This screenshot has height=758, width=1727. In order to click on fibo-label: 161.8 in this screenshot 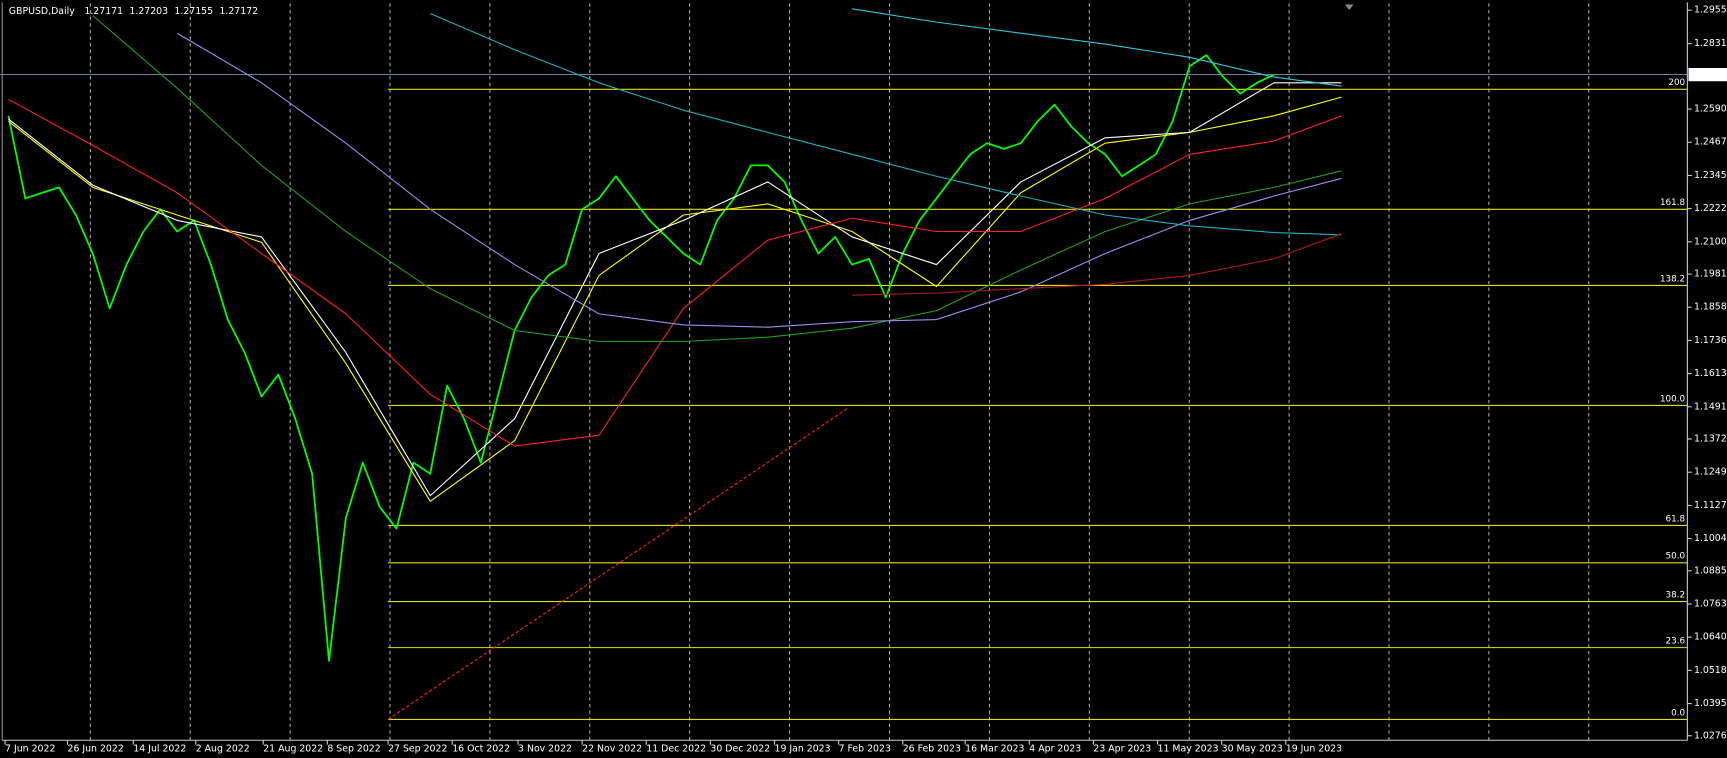, I will do `click(1672, 203)`.